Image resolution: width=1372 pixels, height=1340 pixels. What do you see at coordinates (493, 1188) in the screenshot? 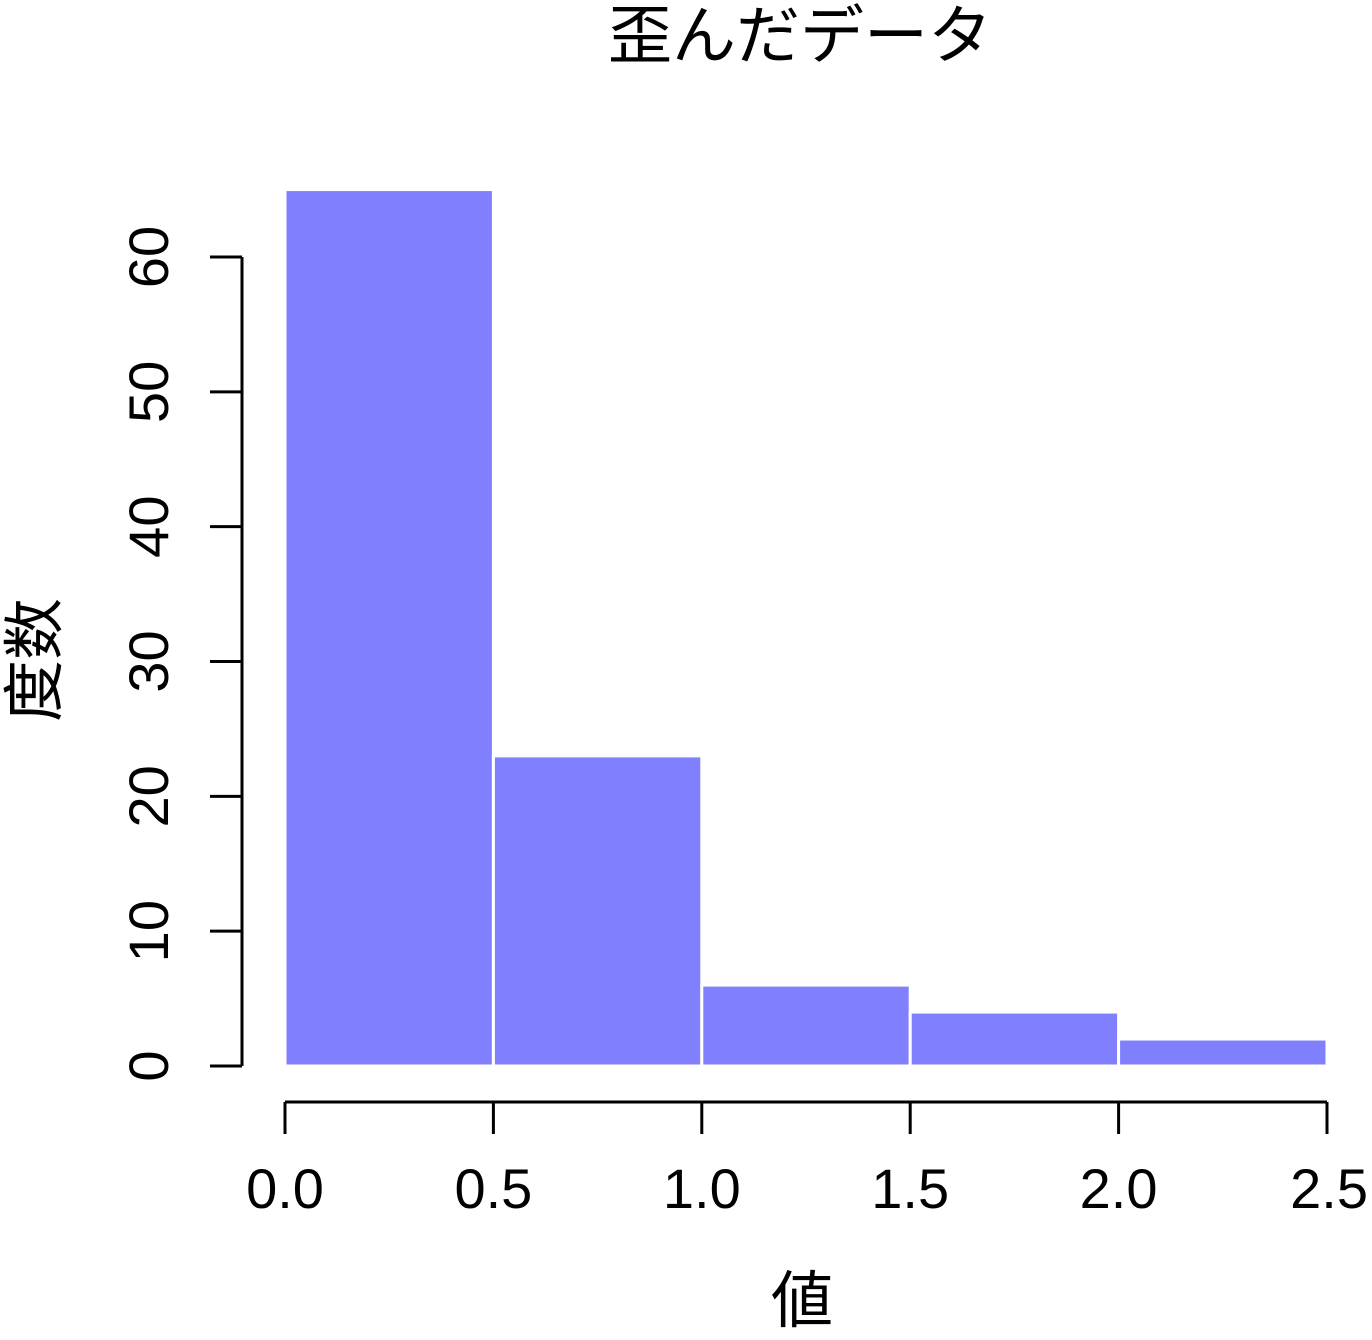
I see `x-tick-label-1: 0.5` at bounding box center [493, 1188].